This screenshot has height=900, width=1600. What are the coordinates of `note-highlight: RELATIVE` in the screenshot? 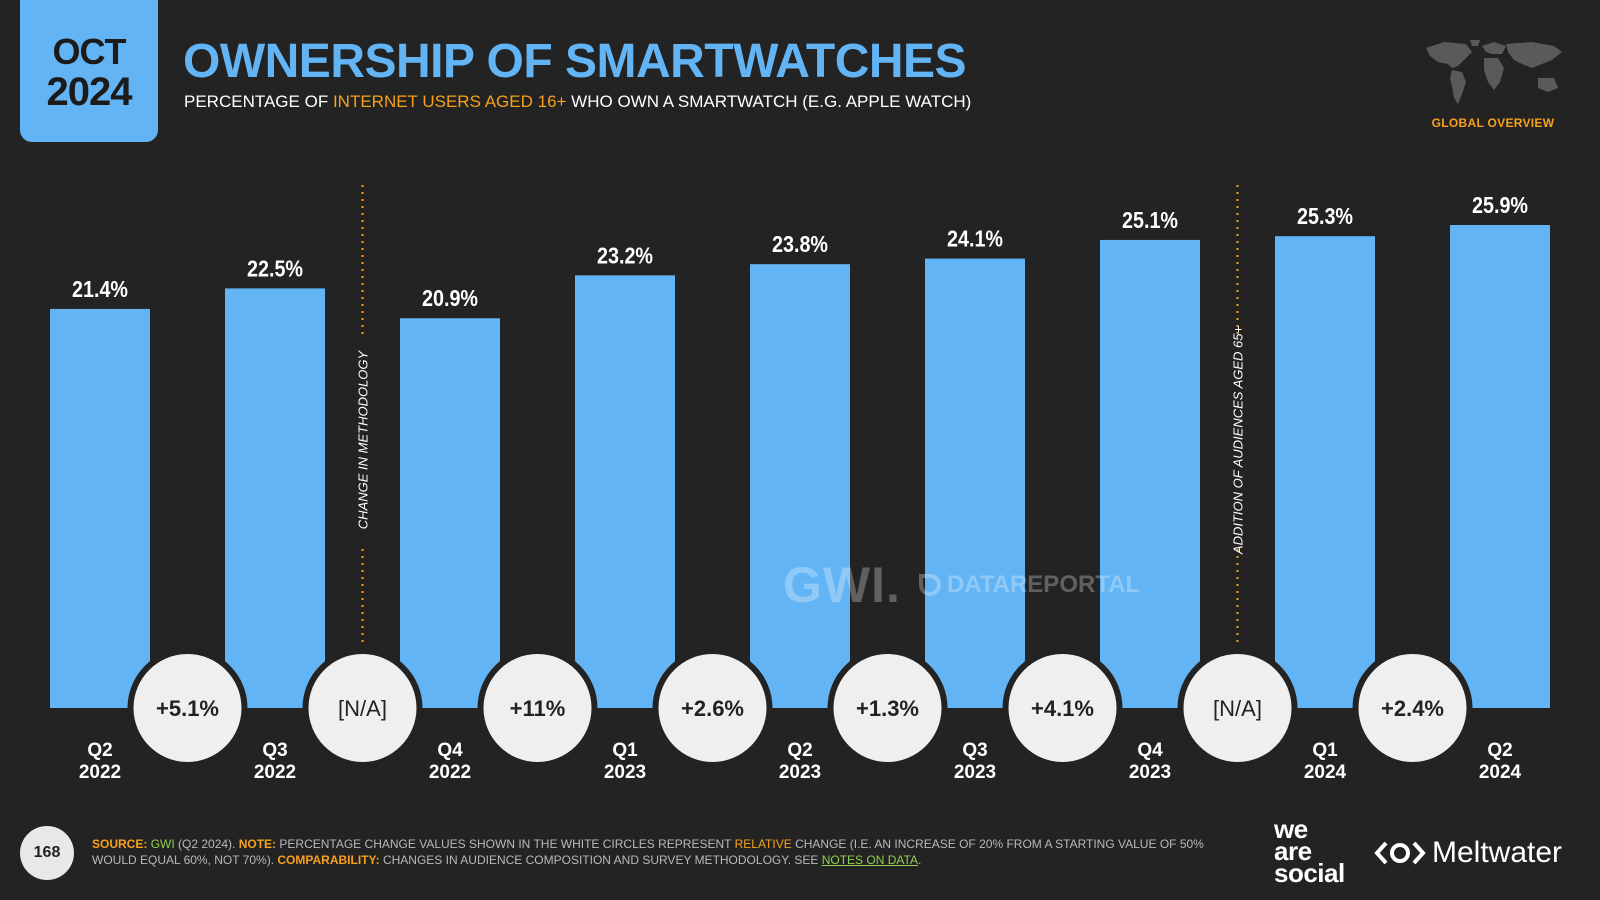 It's located at (763, 844).